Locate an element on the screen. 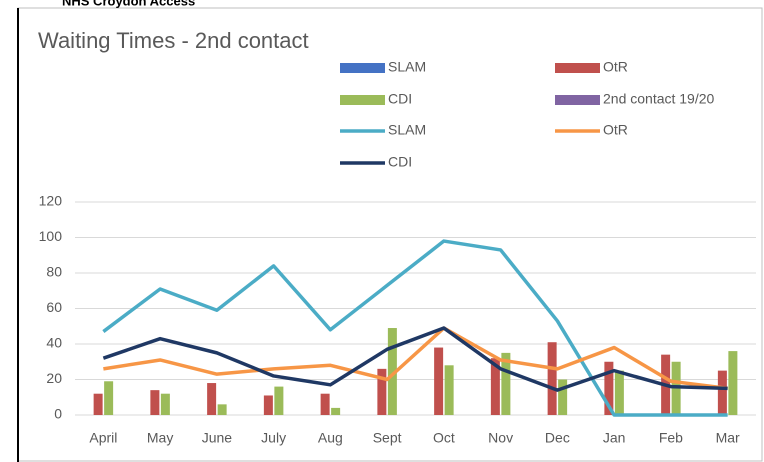 The image size is (764, 462). chart-title: Waiting Times - 2nd contact is located at coordinates (173, 40).